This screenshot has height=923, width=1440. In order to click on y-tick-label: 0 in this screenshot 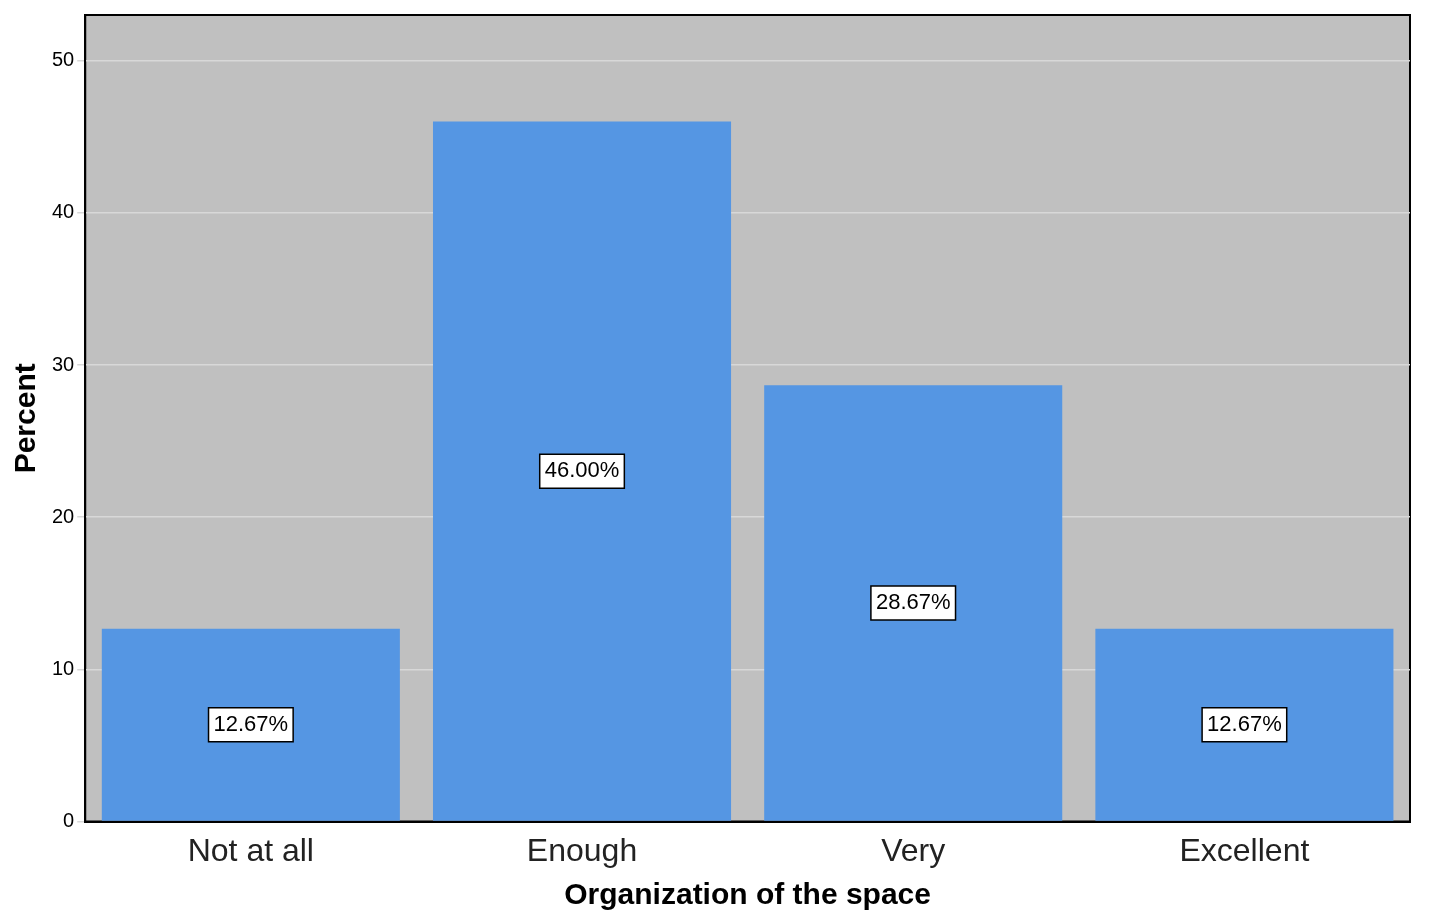, I will do `click(69, 820)`.